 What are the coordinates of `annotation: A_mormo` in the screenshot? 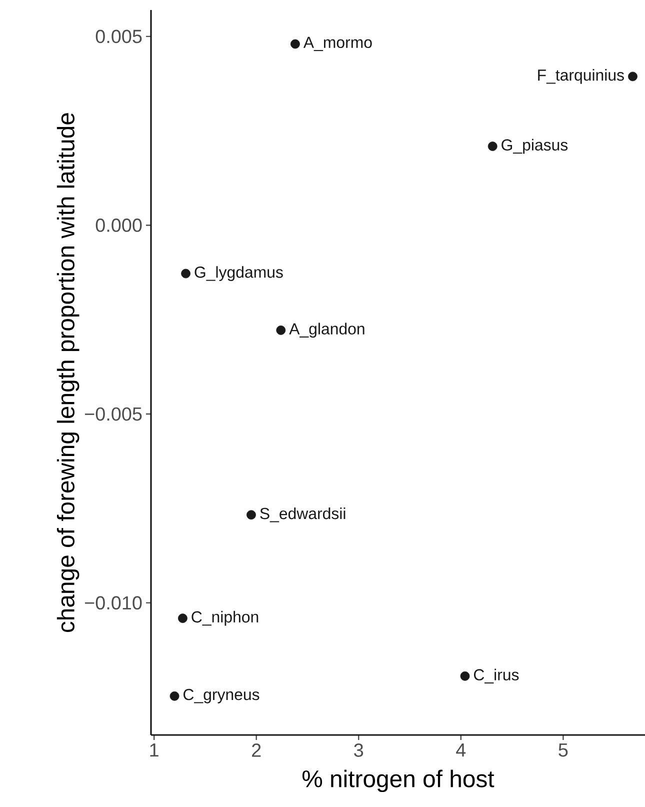 It's located at (337, 44).